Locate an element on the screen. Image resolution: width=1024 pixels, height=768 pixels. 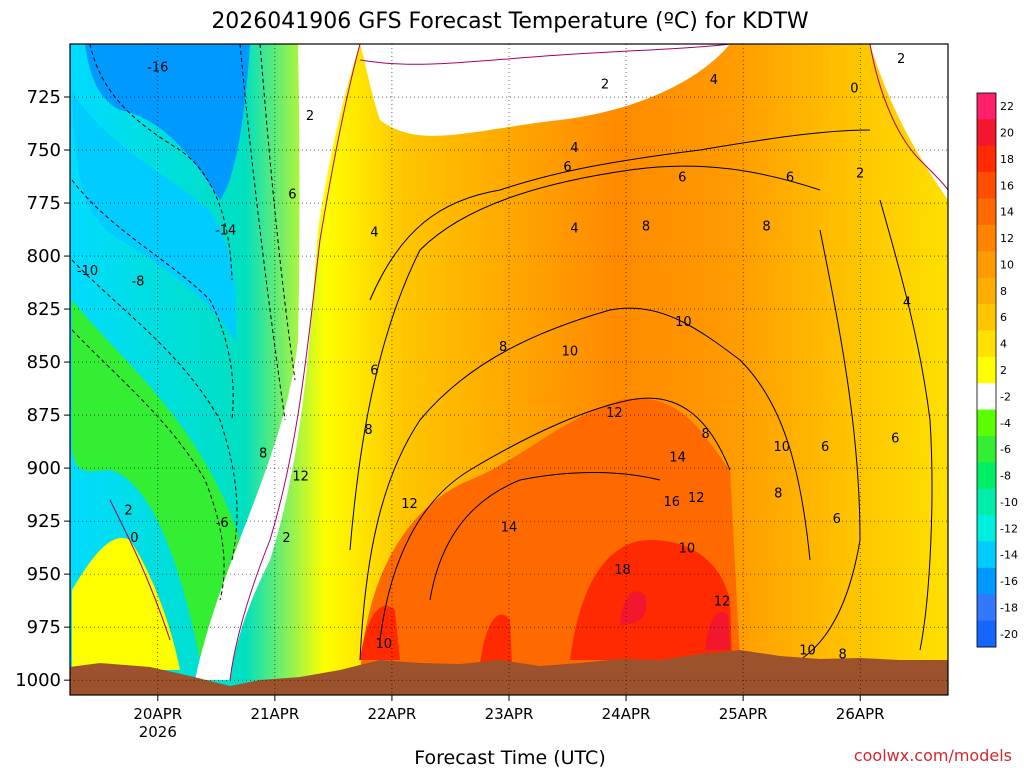
colorbar-label: -6 is located at coordinates (1005, 449).